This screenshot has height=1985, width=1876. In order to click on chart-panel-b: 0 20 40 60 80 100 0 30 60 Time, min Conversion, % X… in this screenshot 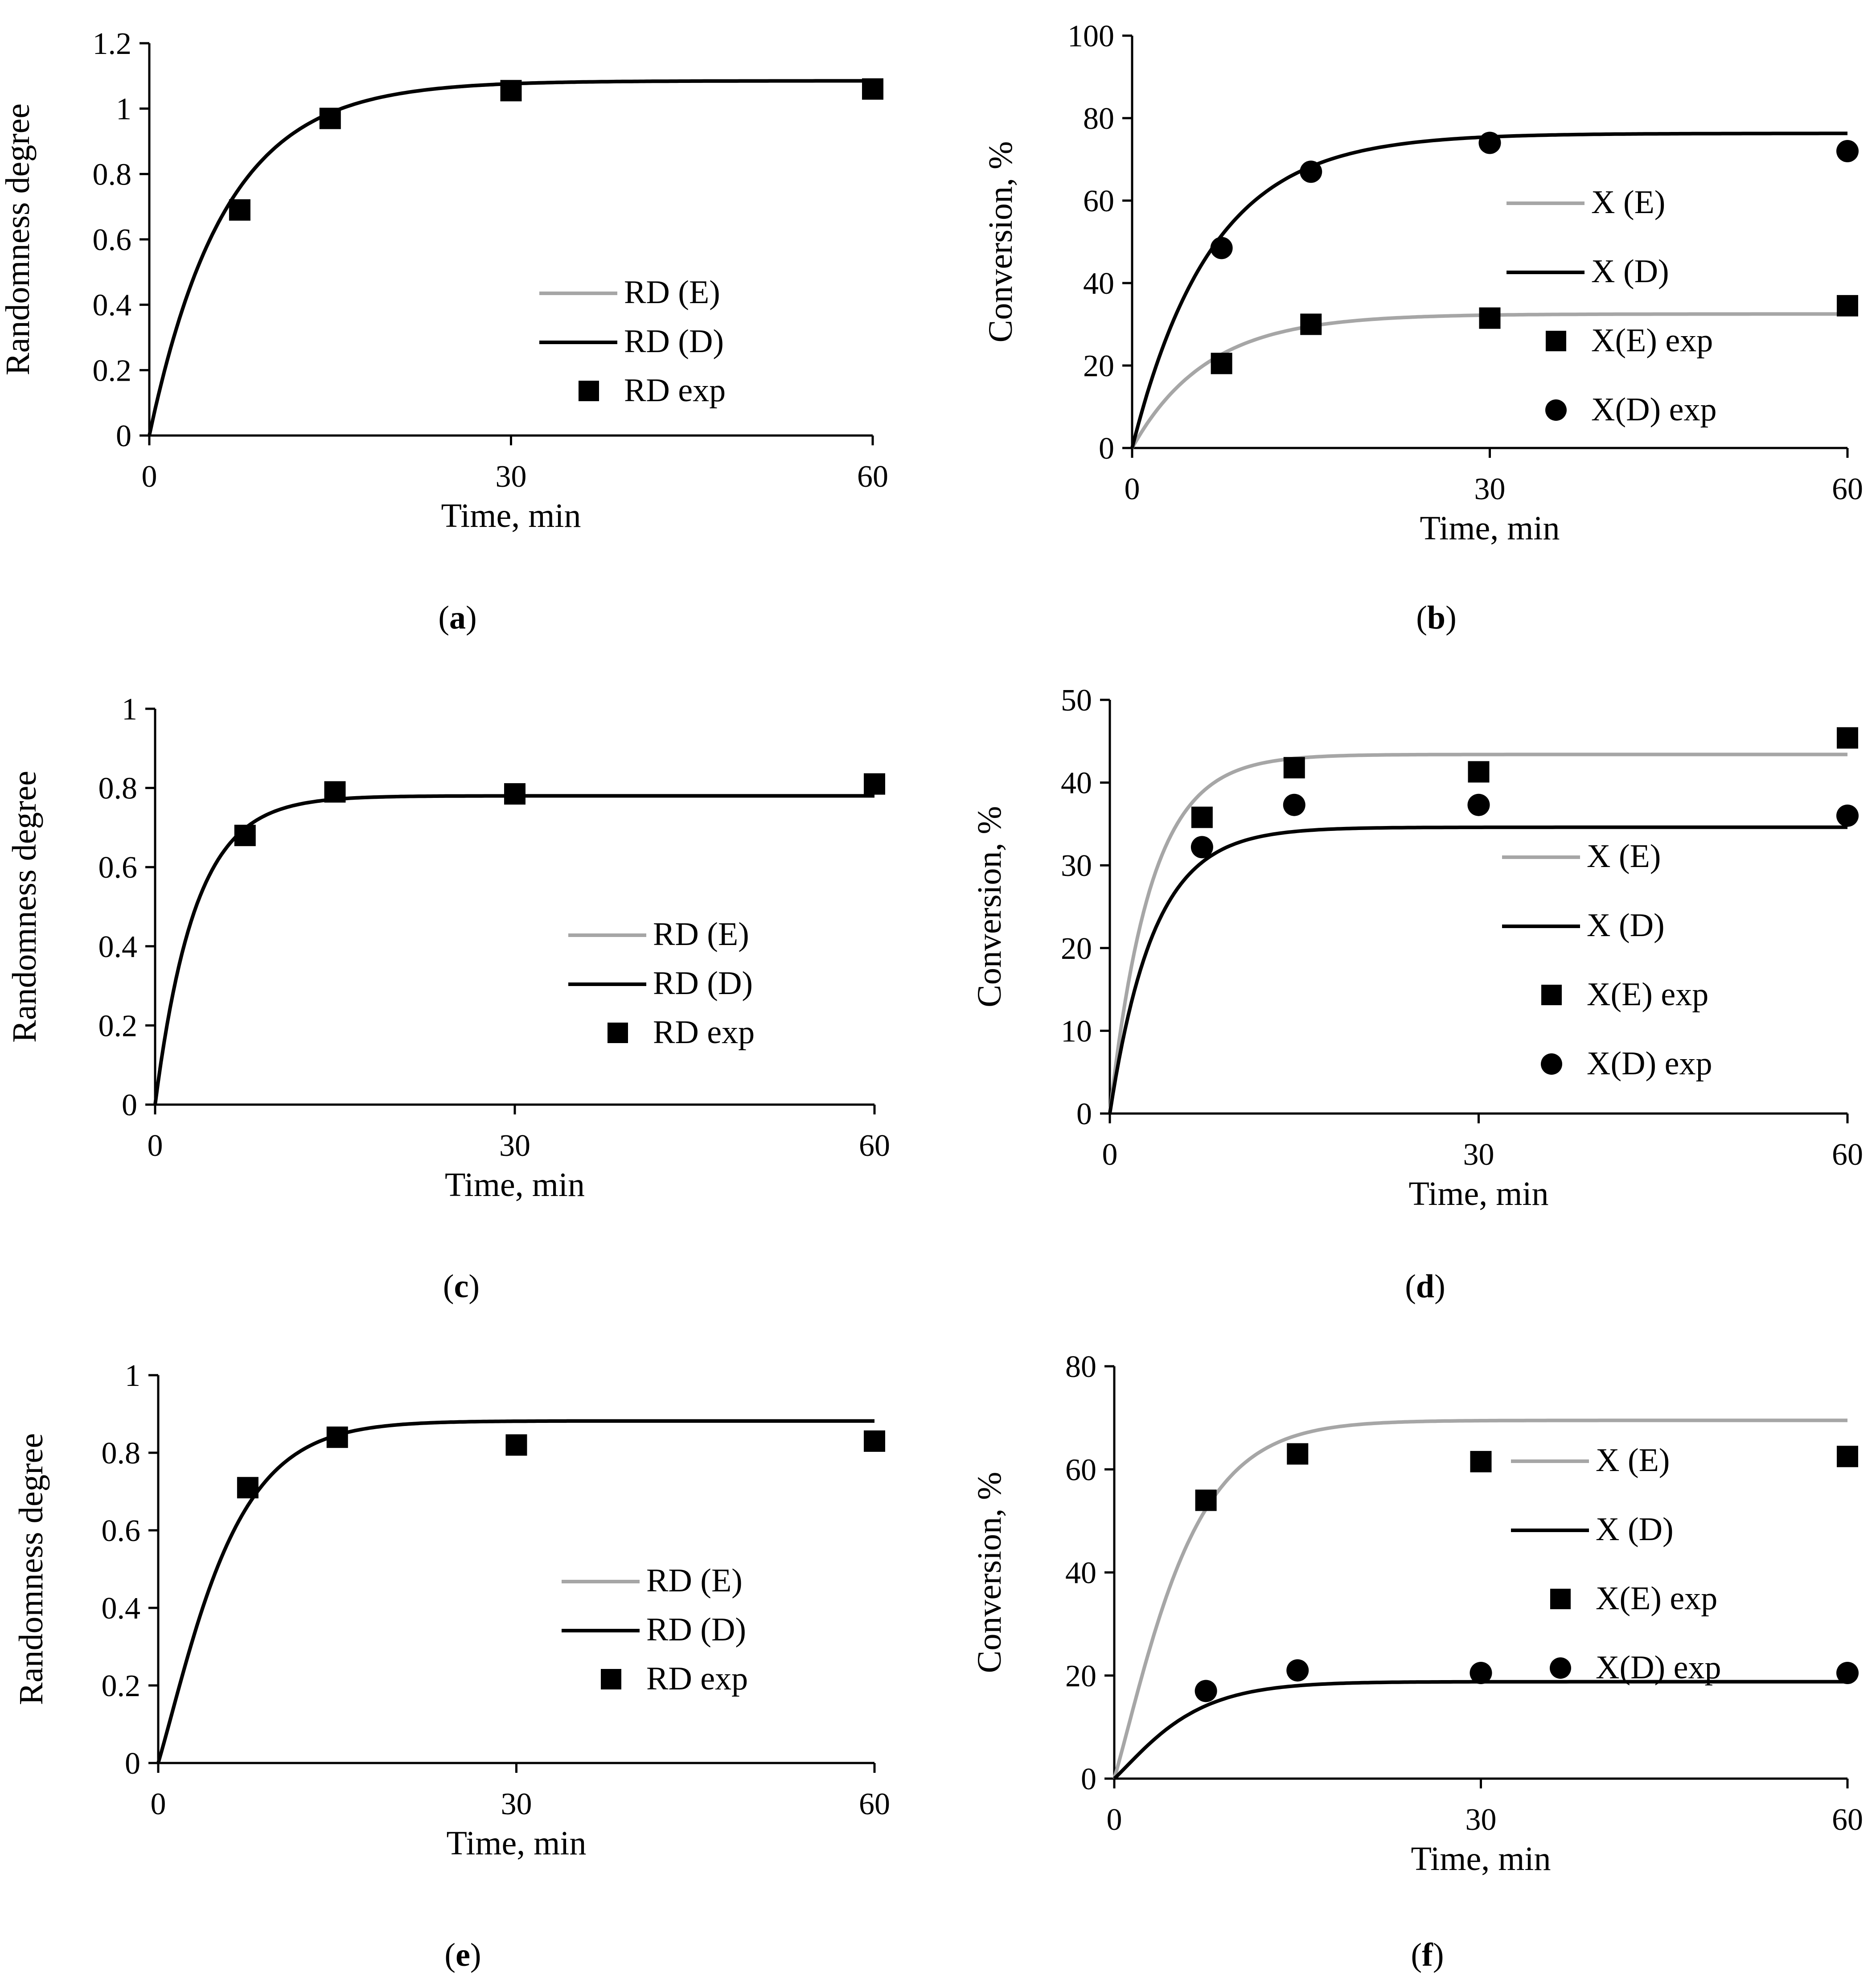, I will do `click(1422, 327)`.